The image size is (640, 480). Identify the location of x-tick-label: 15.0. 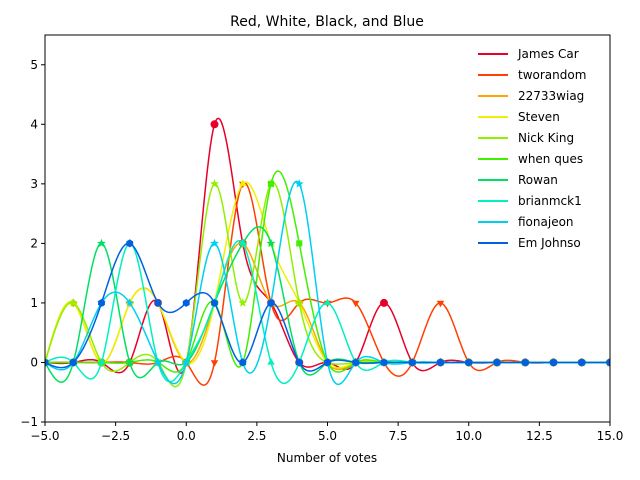
(610, 436).